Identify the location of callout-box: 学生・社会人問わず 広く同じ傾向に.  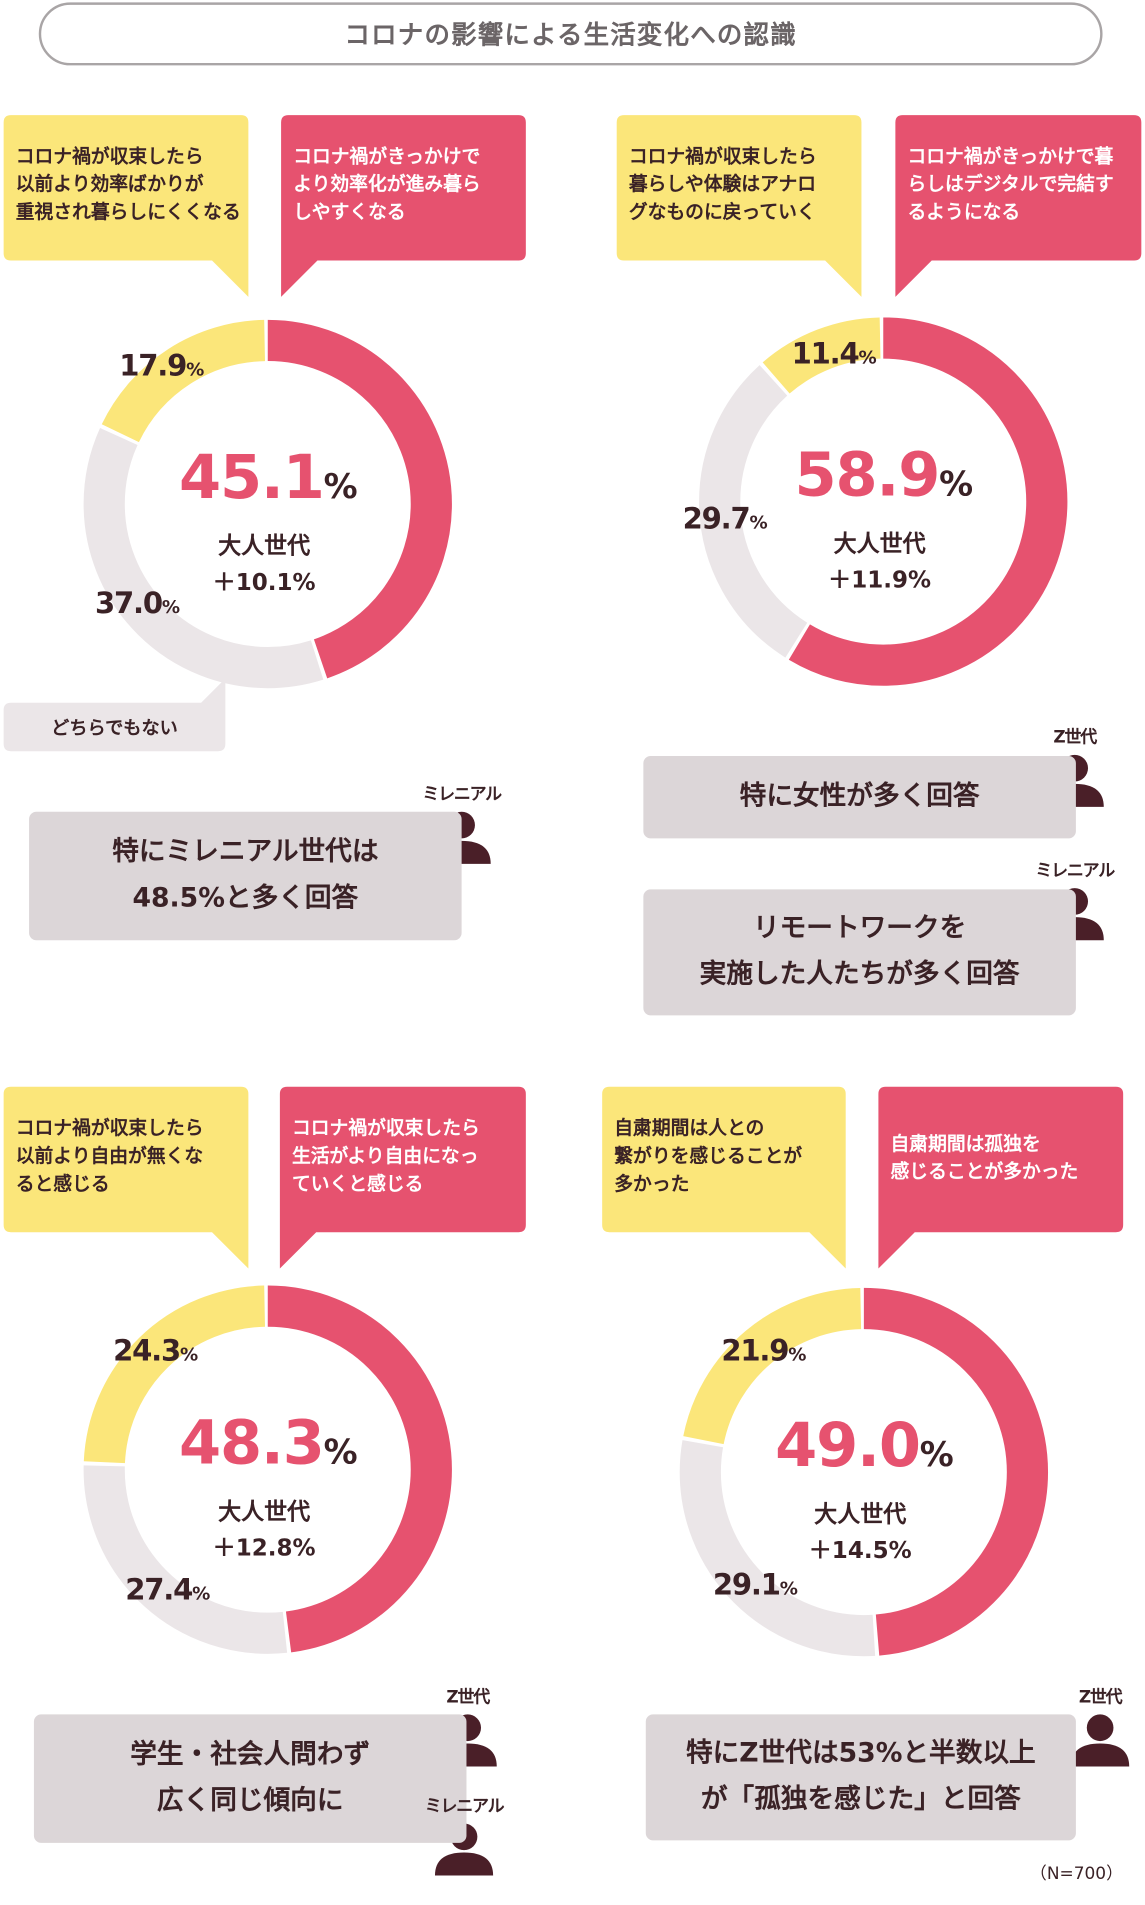
(250, 1778).